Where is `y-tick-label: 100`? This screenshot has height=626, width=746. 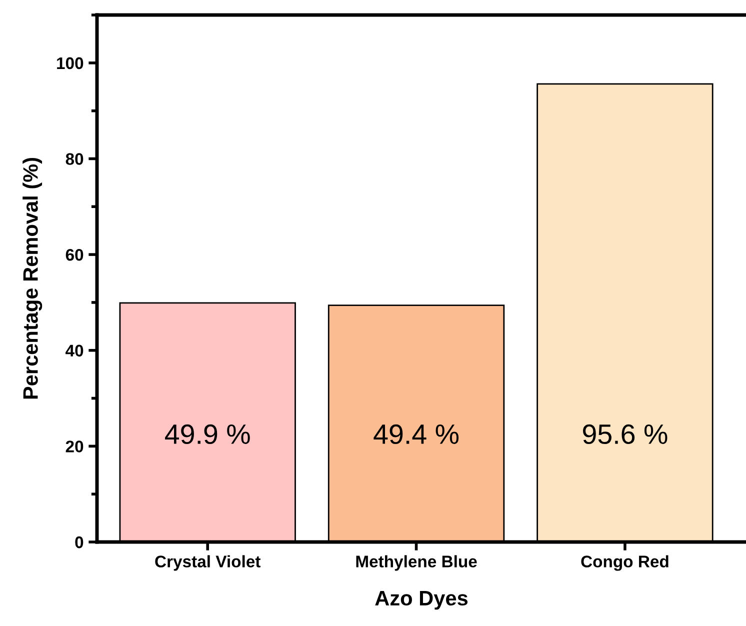 y-tick-label: 100 is located at coordinates (70, 63).